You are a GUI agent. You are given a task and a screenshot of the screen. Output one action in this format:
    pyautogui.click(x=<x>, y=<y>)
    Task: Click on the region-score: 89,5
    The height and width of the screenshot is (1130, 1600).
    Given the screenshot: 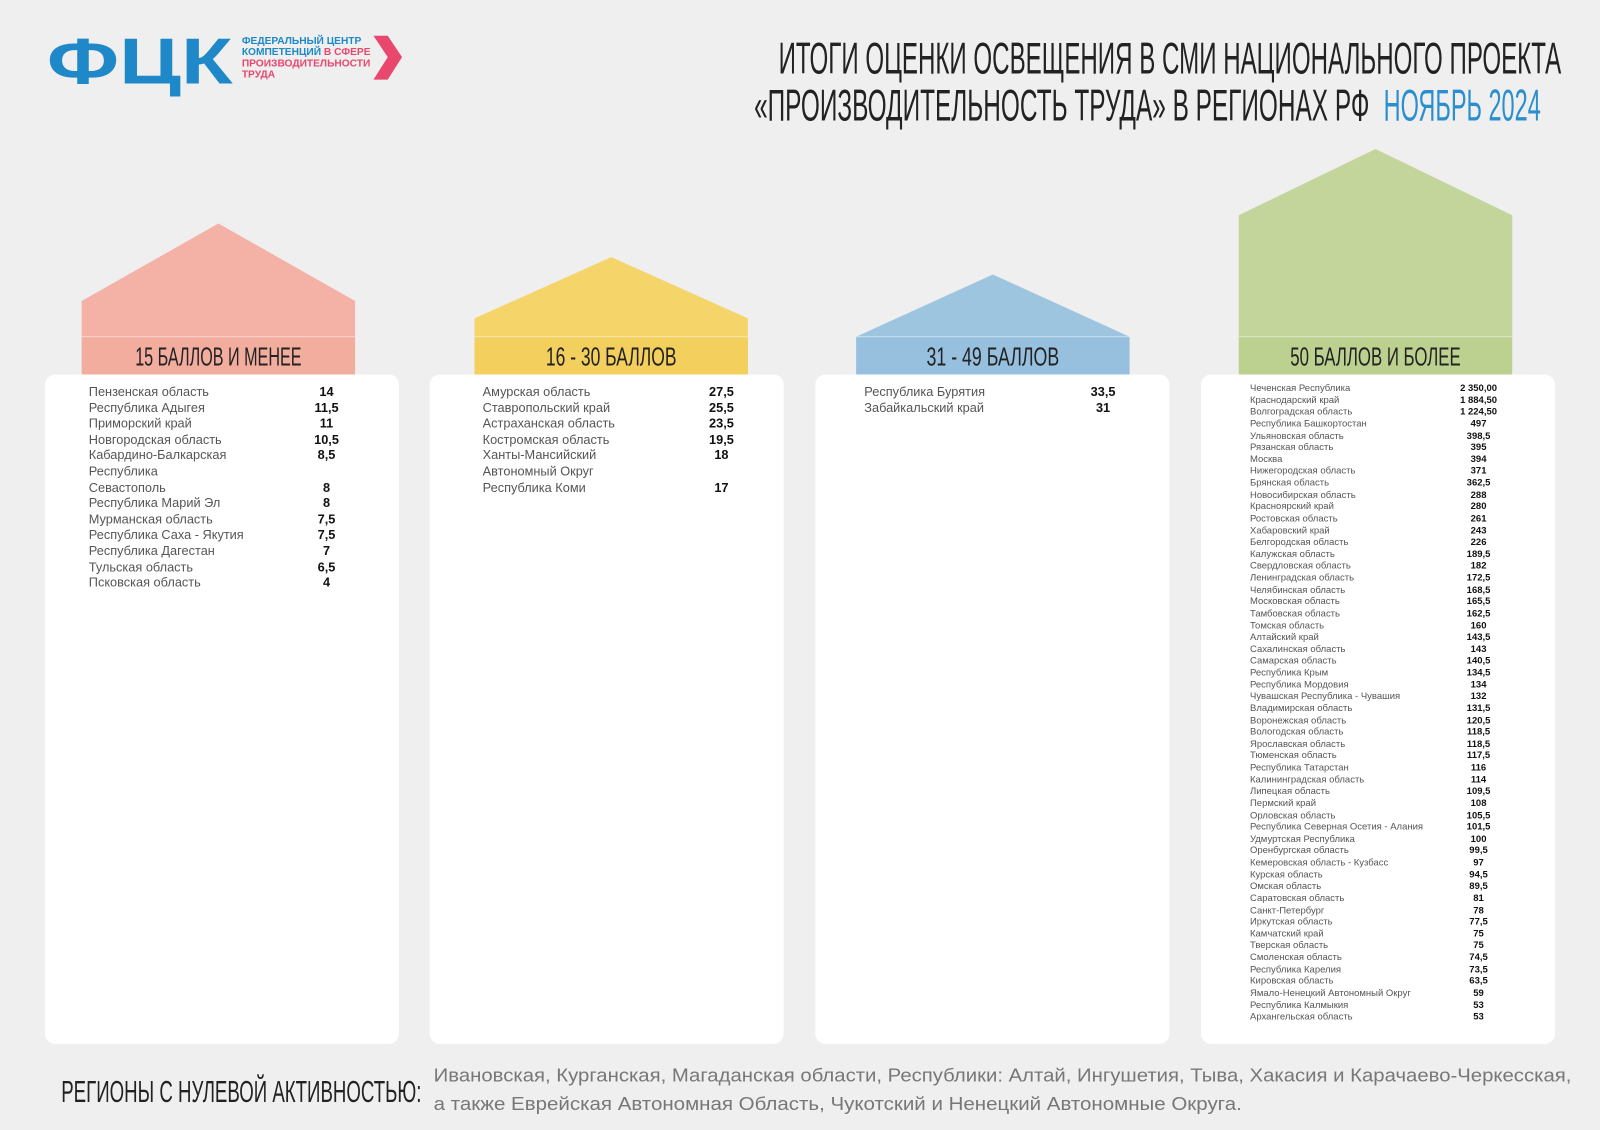 What is the action you would take?
    pyautogui.click(x=1478, y=886)
    